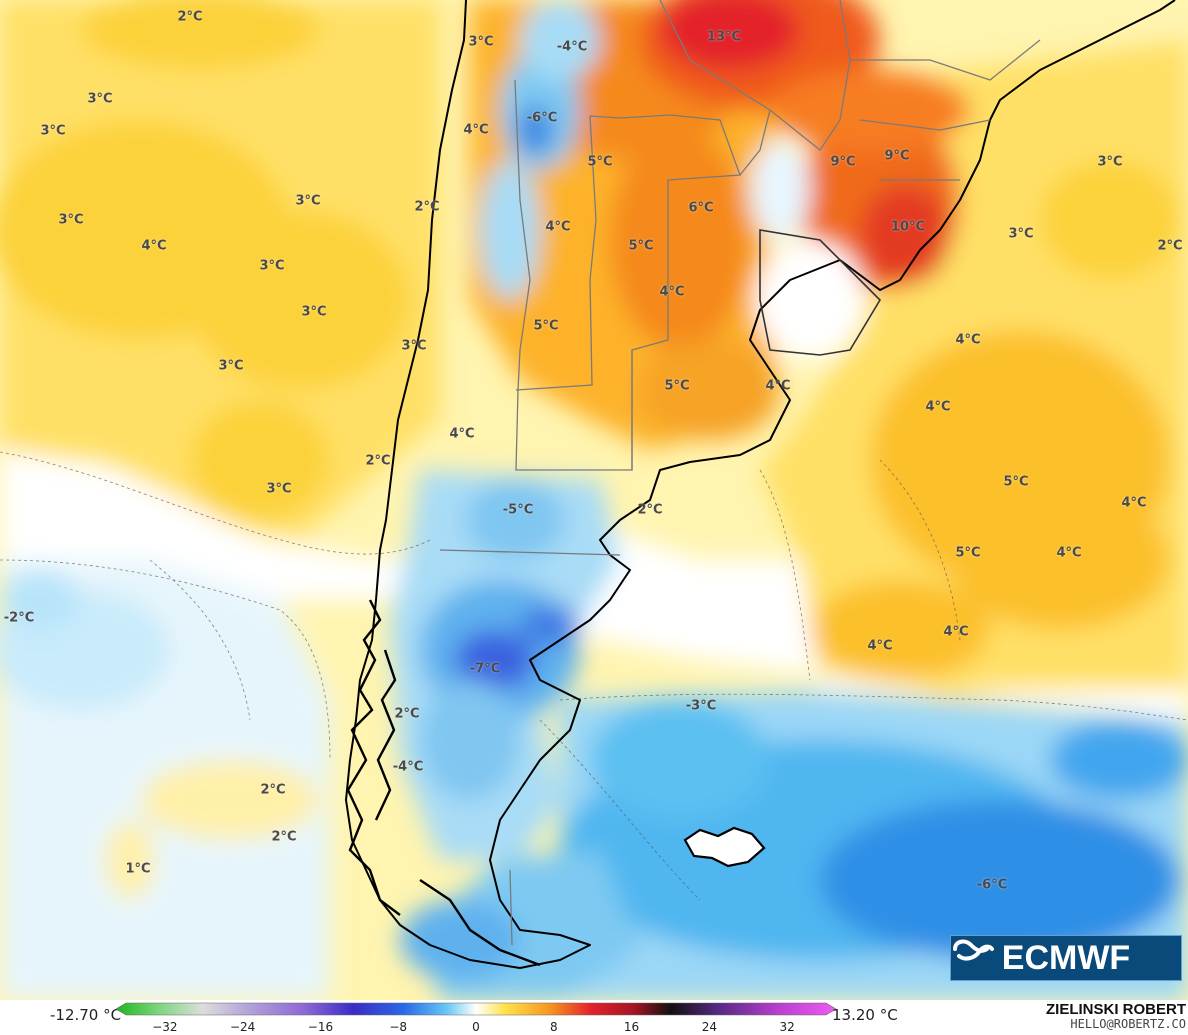  Describe the element at coordinates (701, 208) in the screenshot. I see `temperature-label: 6°C` at that location.